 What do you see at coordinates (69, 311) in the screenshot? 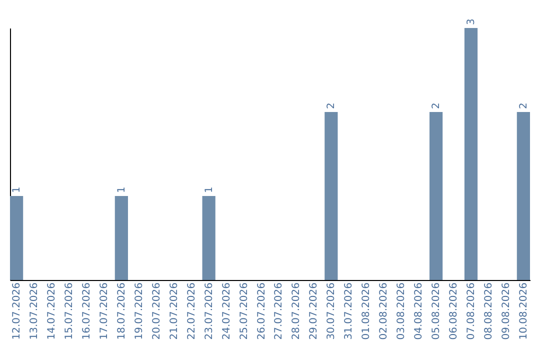
I see `x-tick-label: 15.07.2026` at bounding box center [69, 311].